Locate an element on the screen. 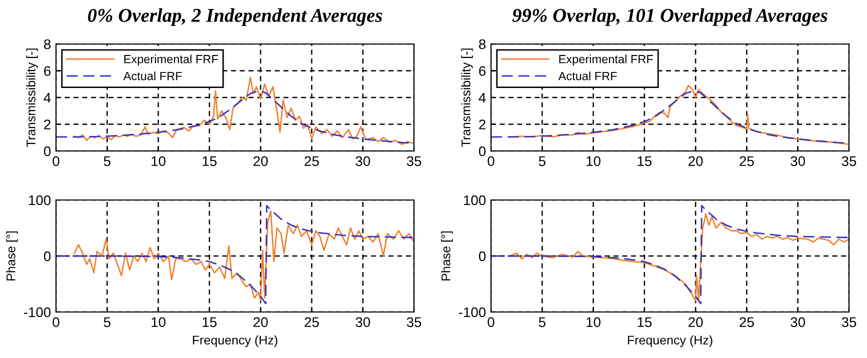  chart-title: 0% Overlap, 2 Independent Averages is located at coordinates (235, 17).